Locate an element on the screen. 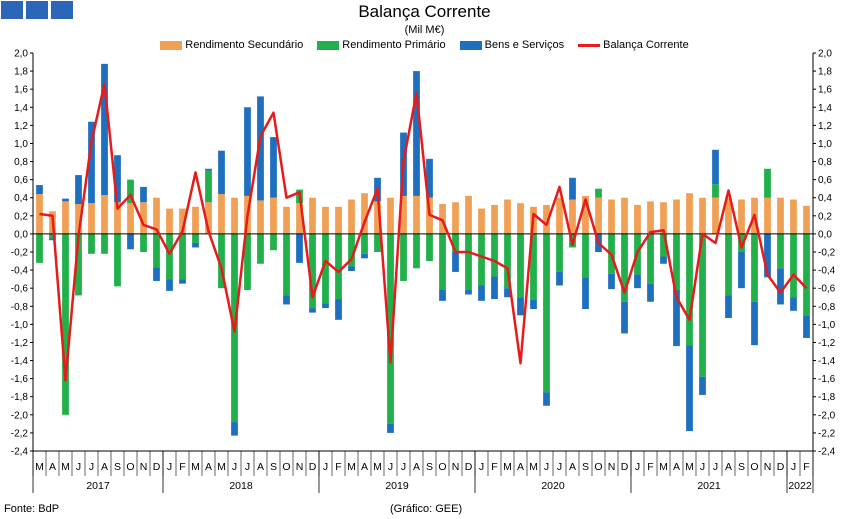 This screenshot has height=519, width=849. y-tick-label-left: 1,6 is located at coordinates (21, 90).